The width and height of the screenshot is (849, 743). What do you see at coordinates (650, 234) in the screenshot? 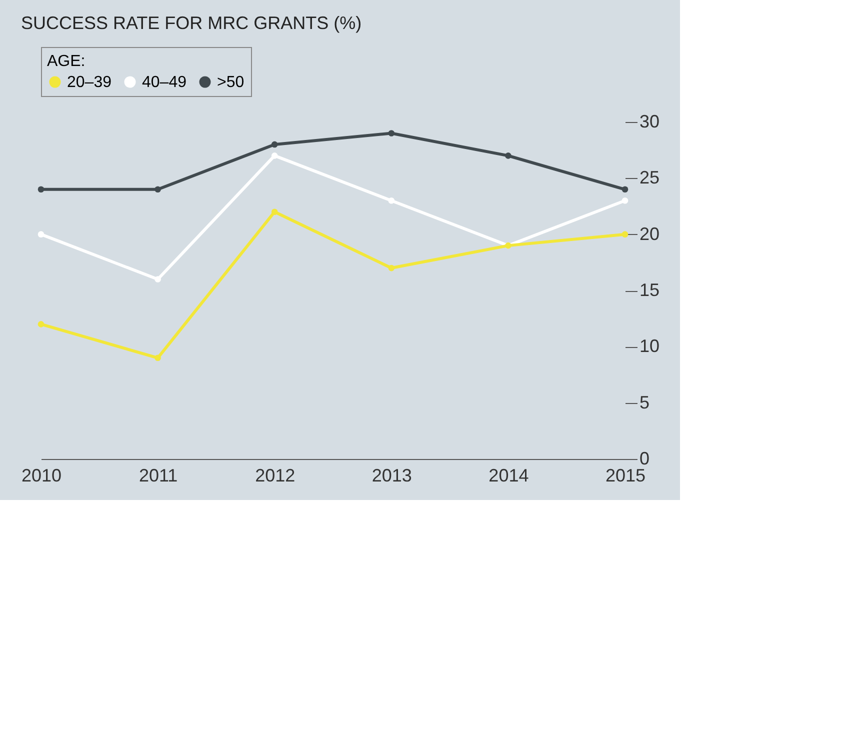
I see `y-tick-label: 20` at bounding box center [650, 234].